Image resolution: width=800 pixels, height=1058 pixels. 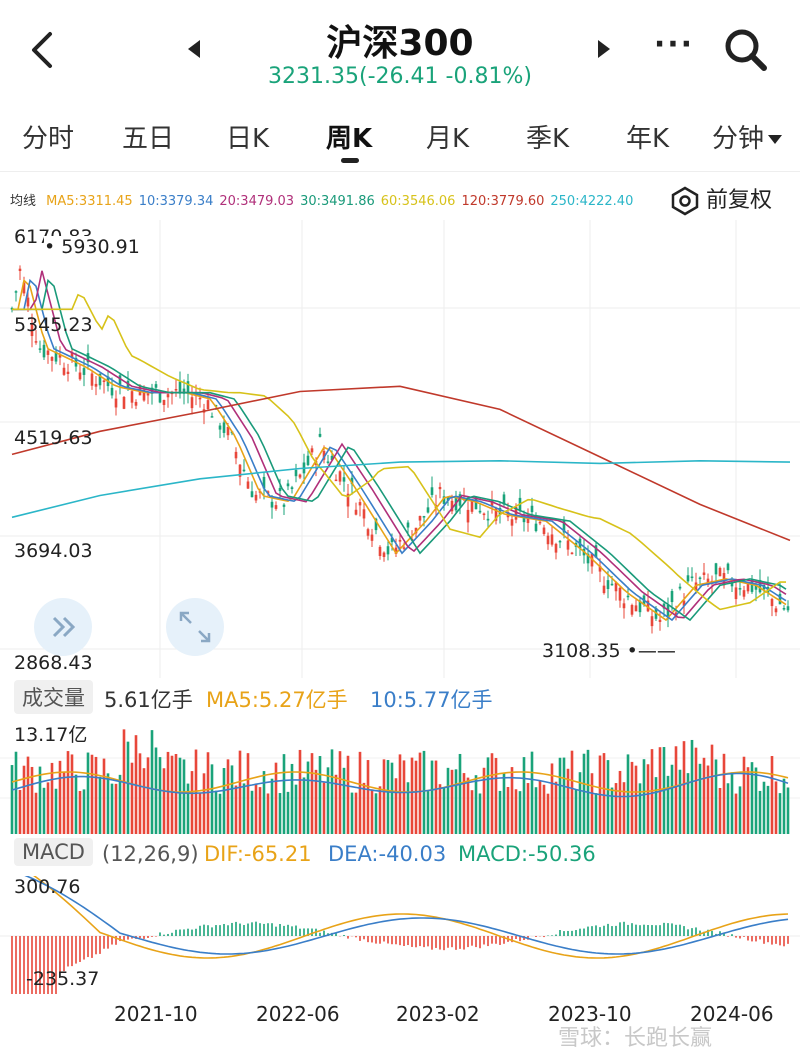 I want to click on back-arrow-icon, so click(x=42, y=50).